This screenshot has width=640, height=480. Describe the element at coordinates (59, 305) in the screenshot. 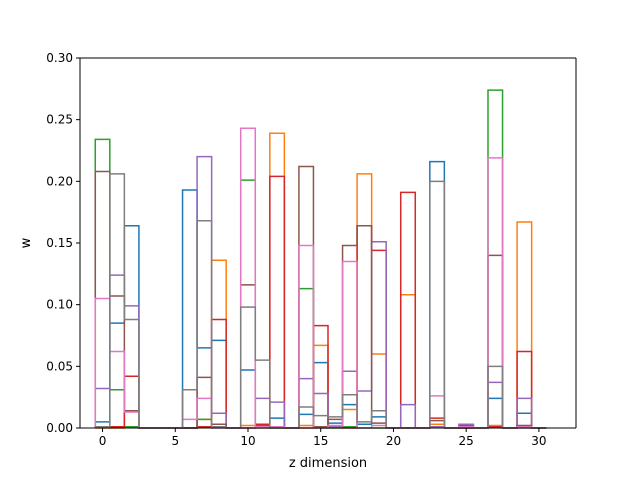

I see `y-tick-label: 0.10` at that location.